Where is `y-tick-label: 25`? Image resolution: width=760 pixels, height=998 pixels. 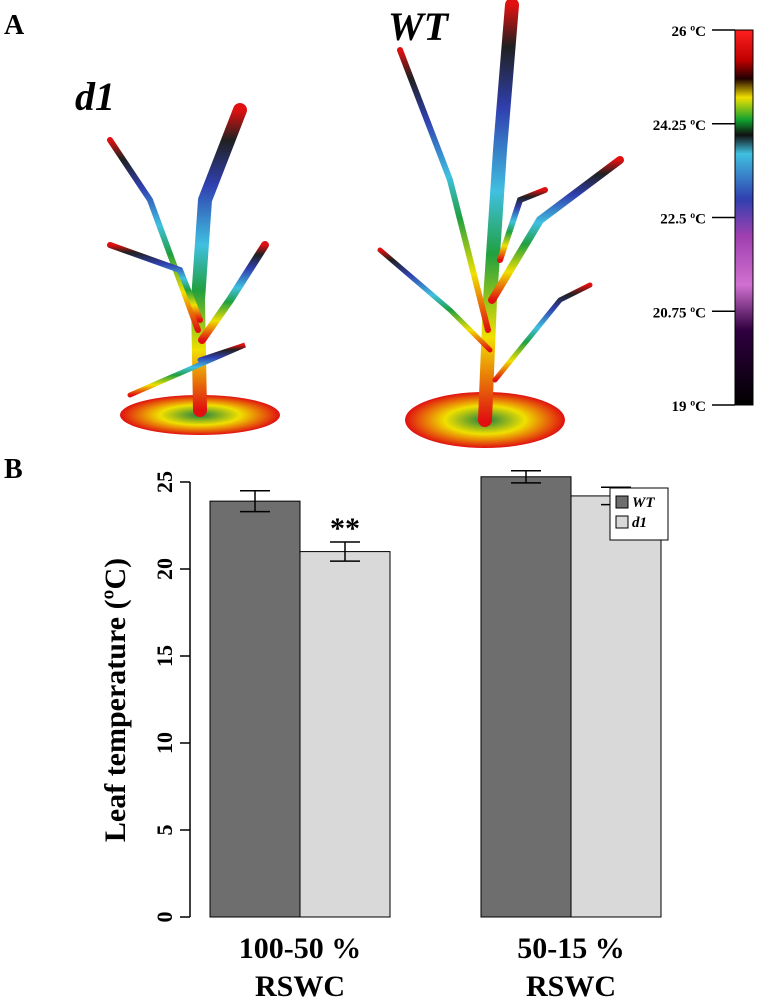 y-tick-label: 25 is located at coordinates (164, 482).